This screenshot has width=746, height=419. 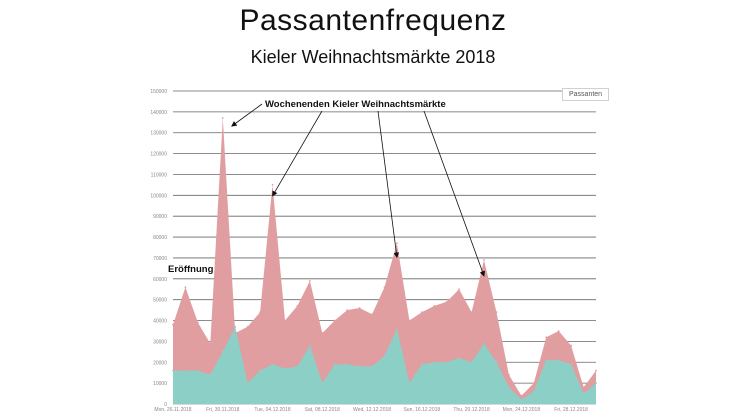 I want to click on legend: Passanten, so click(x=586, y=94).